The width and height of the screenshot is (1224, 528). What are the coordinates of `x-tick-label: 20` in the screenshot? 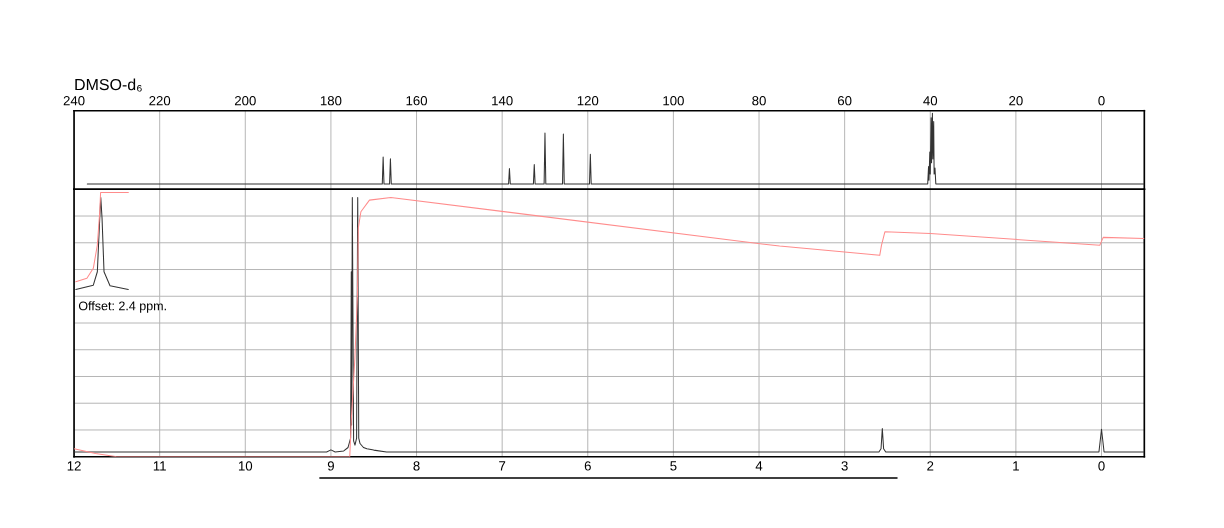 It's located at (1016, 100).